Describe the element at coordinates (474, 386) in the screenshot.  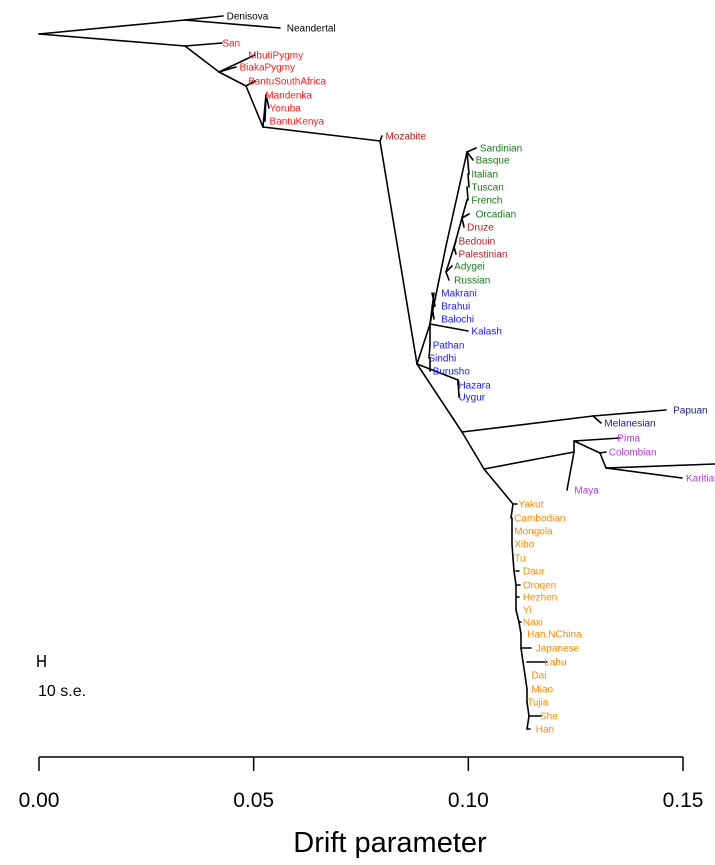
I see `leaf-label-hazara: Hazara` at that location.